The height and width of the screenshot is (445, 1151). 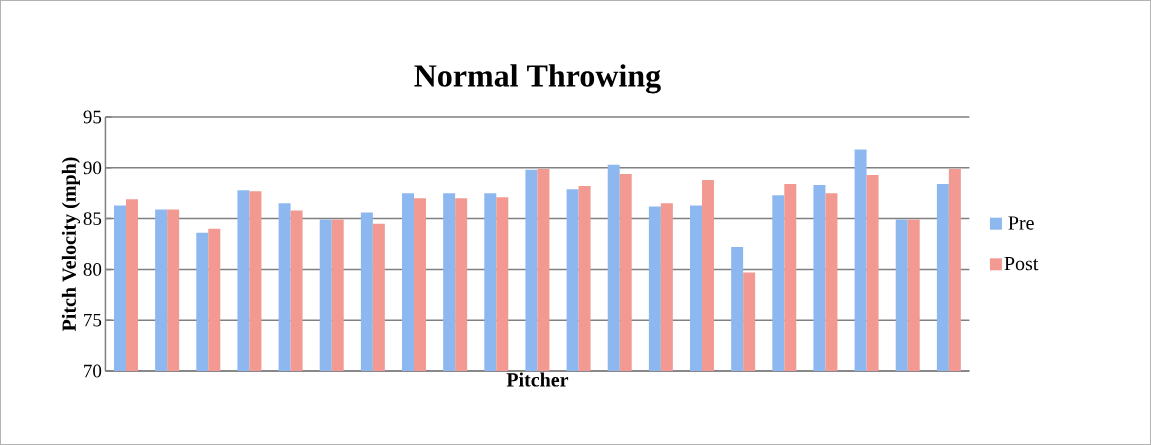 I want to click on y-tick-label: 80, so click(x=92, y=269).